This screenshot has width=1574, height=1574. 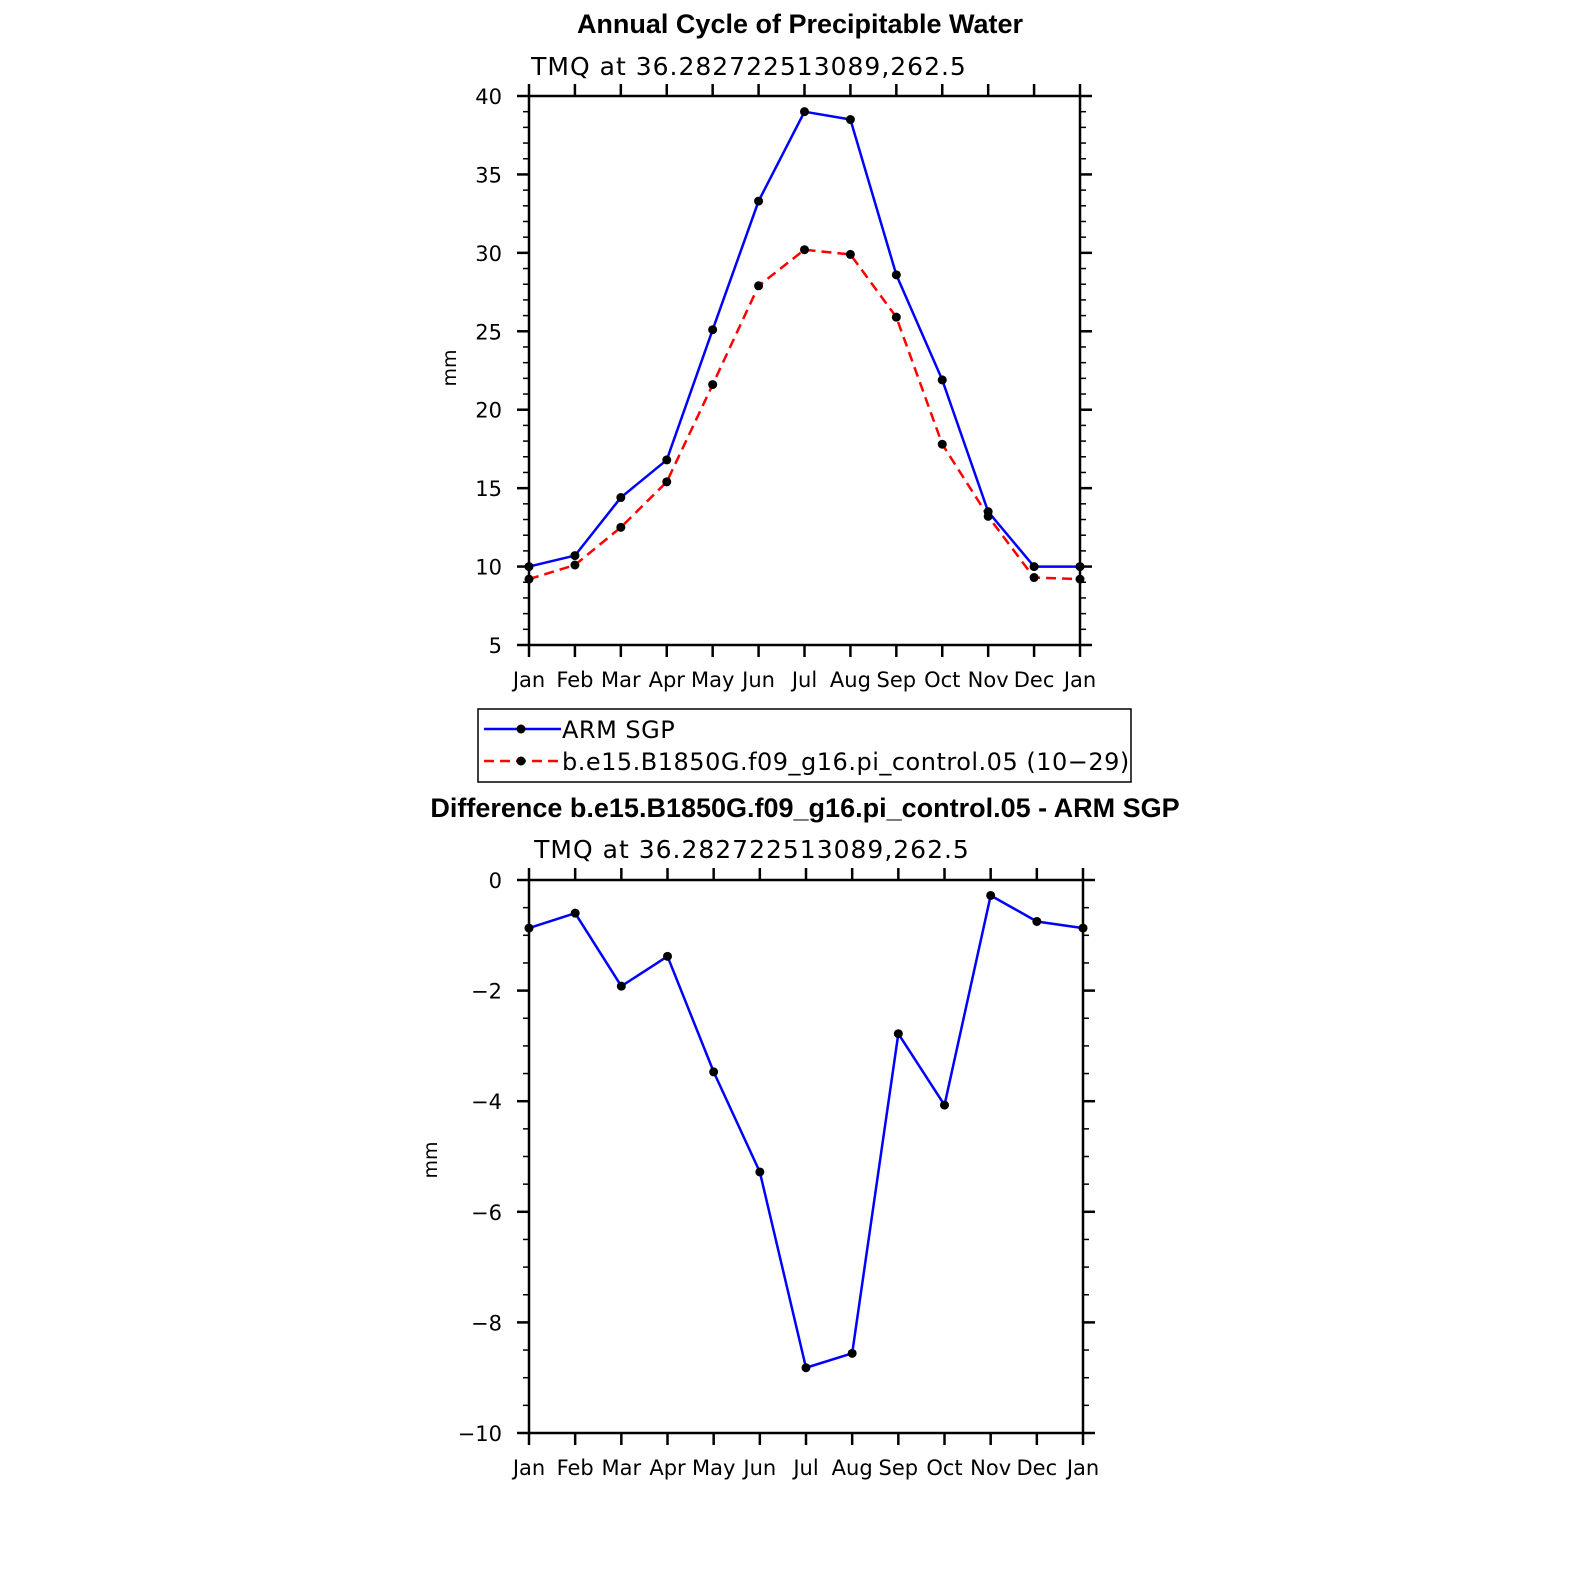 What do you see at coordinates (488, 332) in the screenshot?
I see `top-chart-y-tick-label: 25` at bounding box center [488, 332].